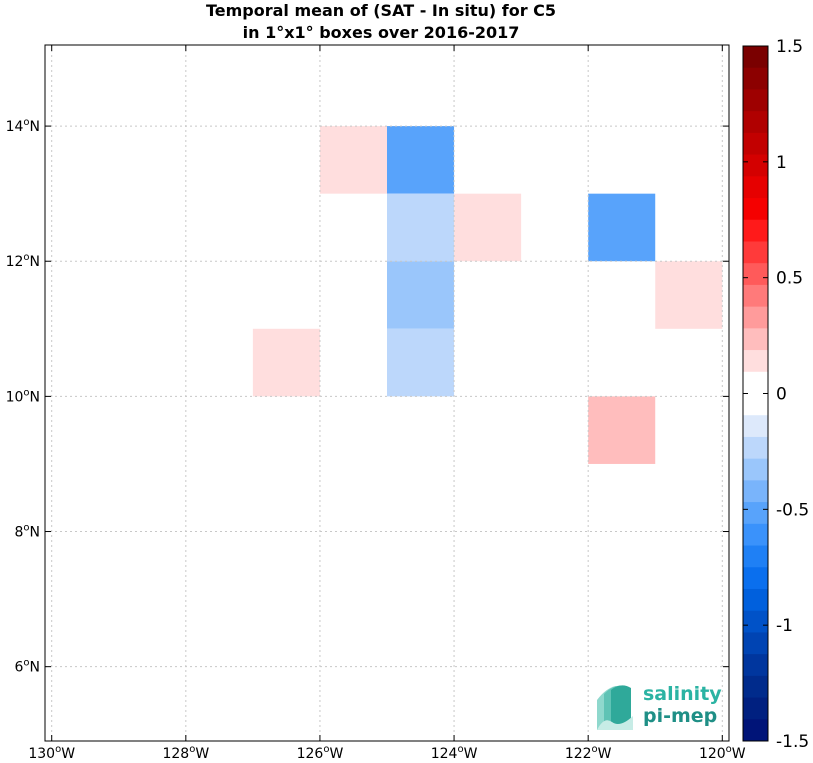 The image size is (813, 763). I want to click on logo-text-line1: salinity, so click(682, 694).